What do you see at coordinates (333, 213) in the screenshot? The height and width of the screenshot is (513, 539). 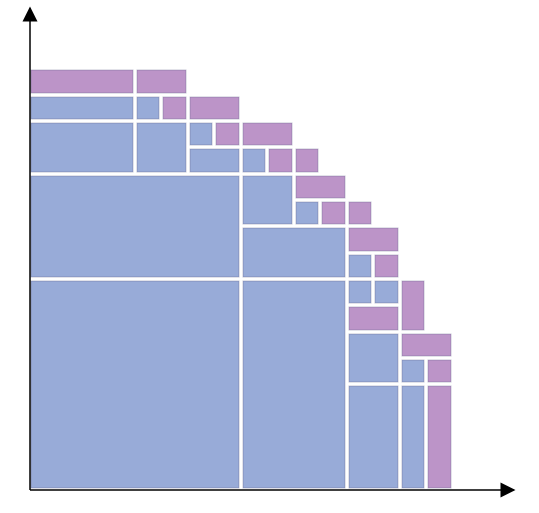 I see `block-r5-f` at bounding box center [333, 213].